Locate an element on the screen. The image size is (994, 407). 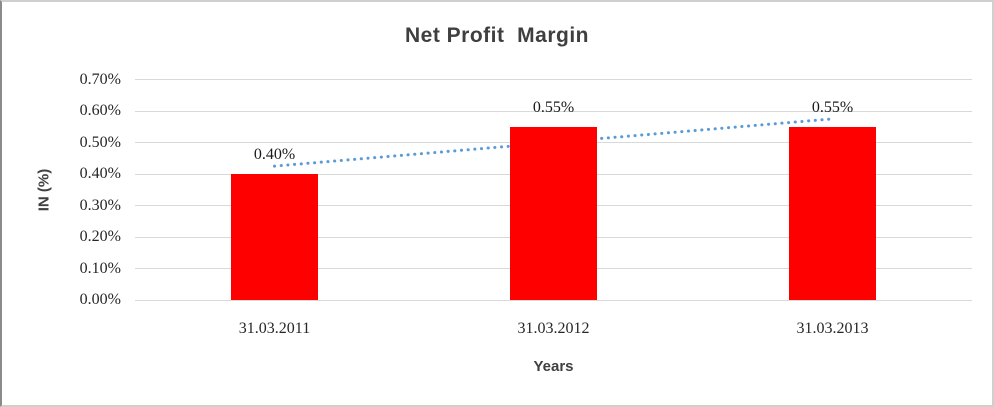
y-tick-label: 0.40% is located at coordinates (100, 173).